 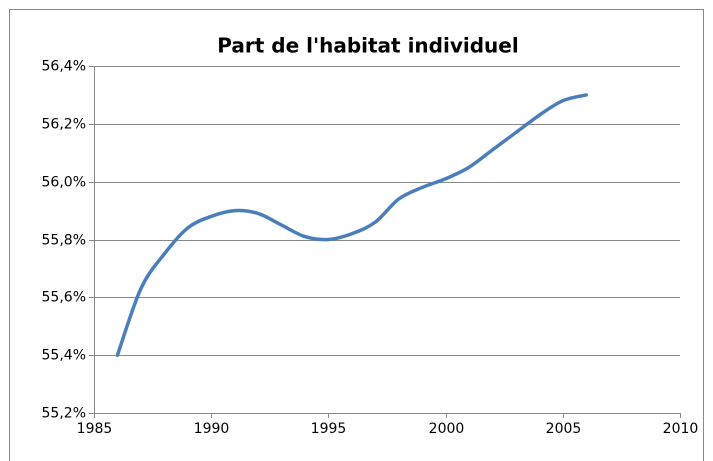 What do you see at coordinates (64, 414) in the screenshot?
I see `y-tick-label: 55,2%` at bounding box center [64, 414].